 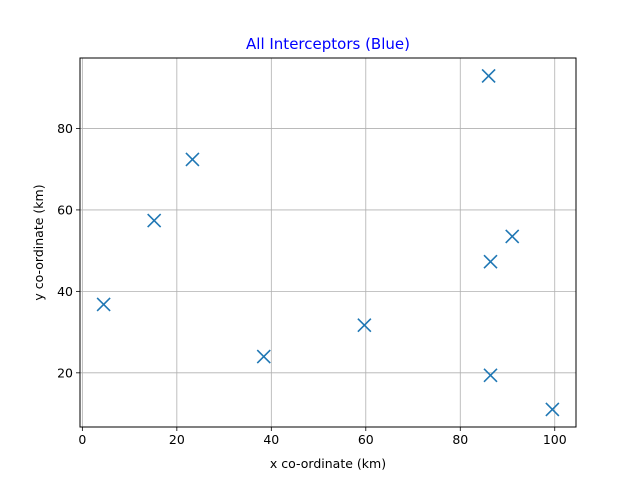 I want to click on x-tick-label: 40, so click(x=271, y=439).